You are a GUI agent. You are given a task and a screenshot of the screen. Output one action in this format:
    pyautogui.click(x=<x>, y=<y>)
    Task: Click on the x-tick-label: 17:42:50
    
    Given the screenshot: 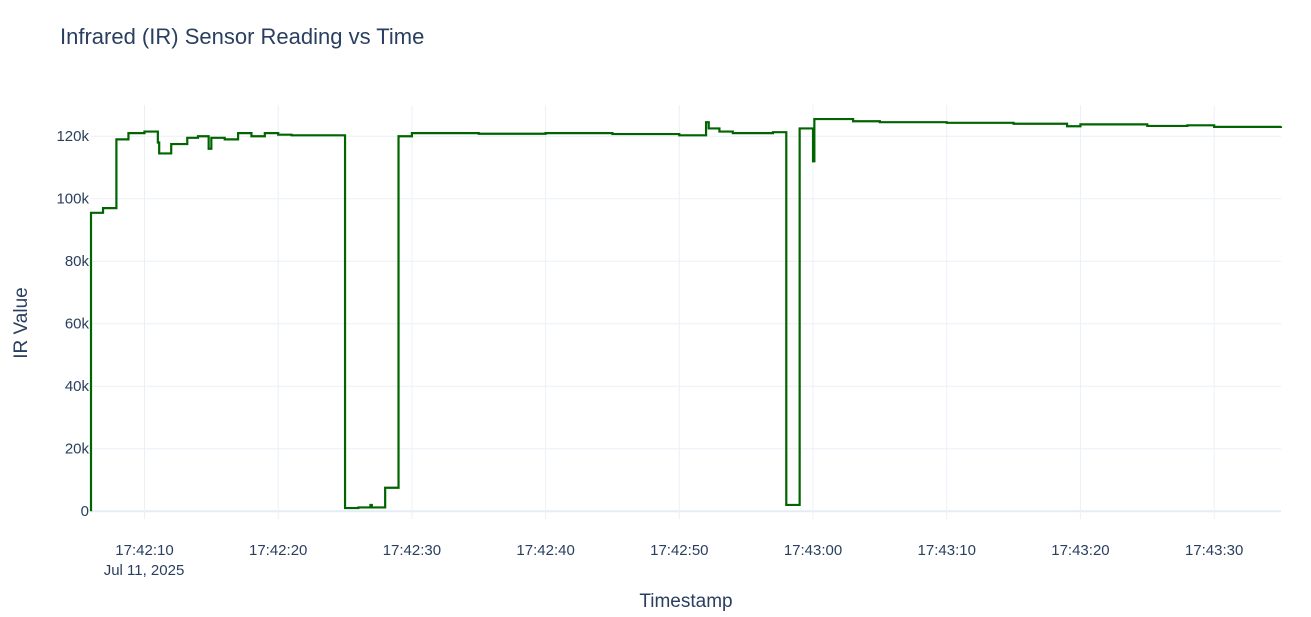 What is the action you would take?
    pyautogui.click(x=679, y=550)
    